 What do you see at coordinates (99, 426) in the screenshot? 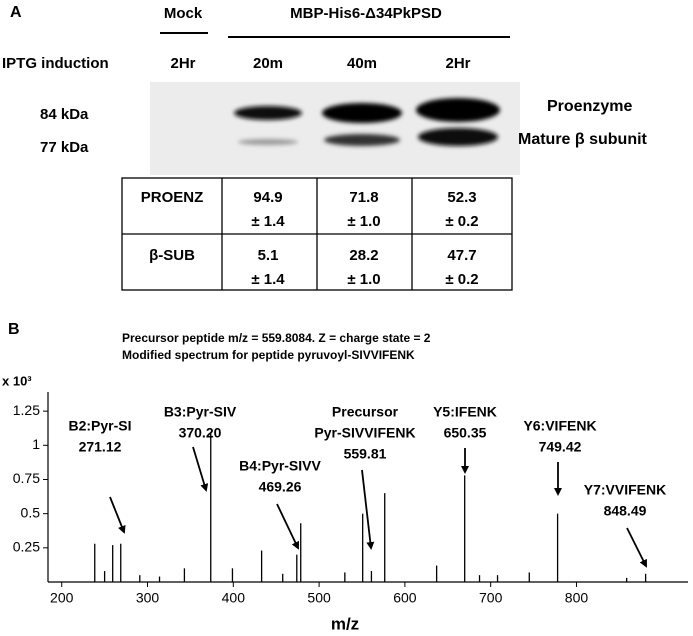
I see `annotation: B2:Pyr-SI` at bounding box center [99, 426].